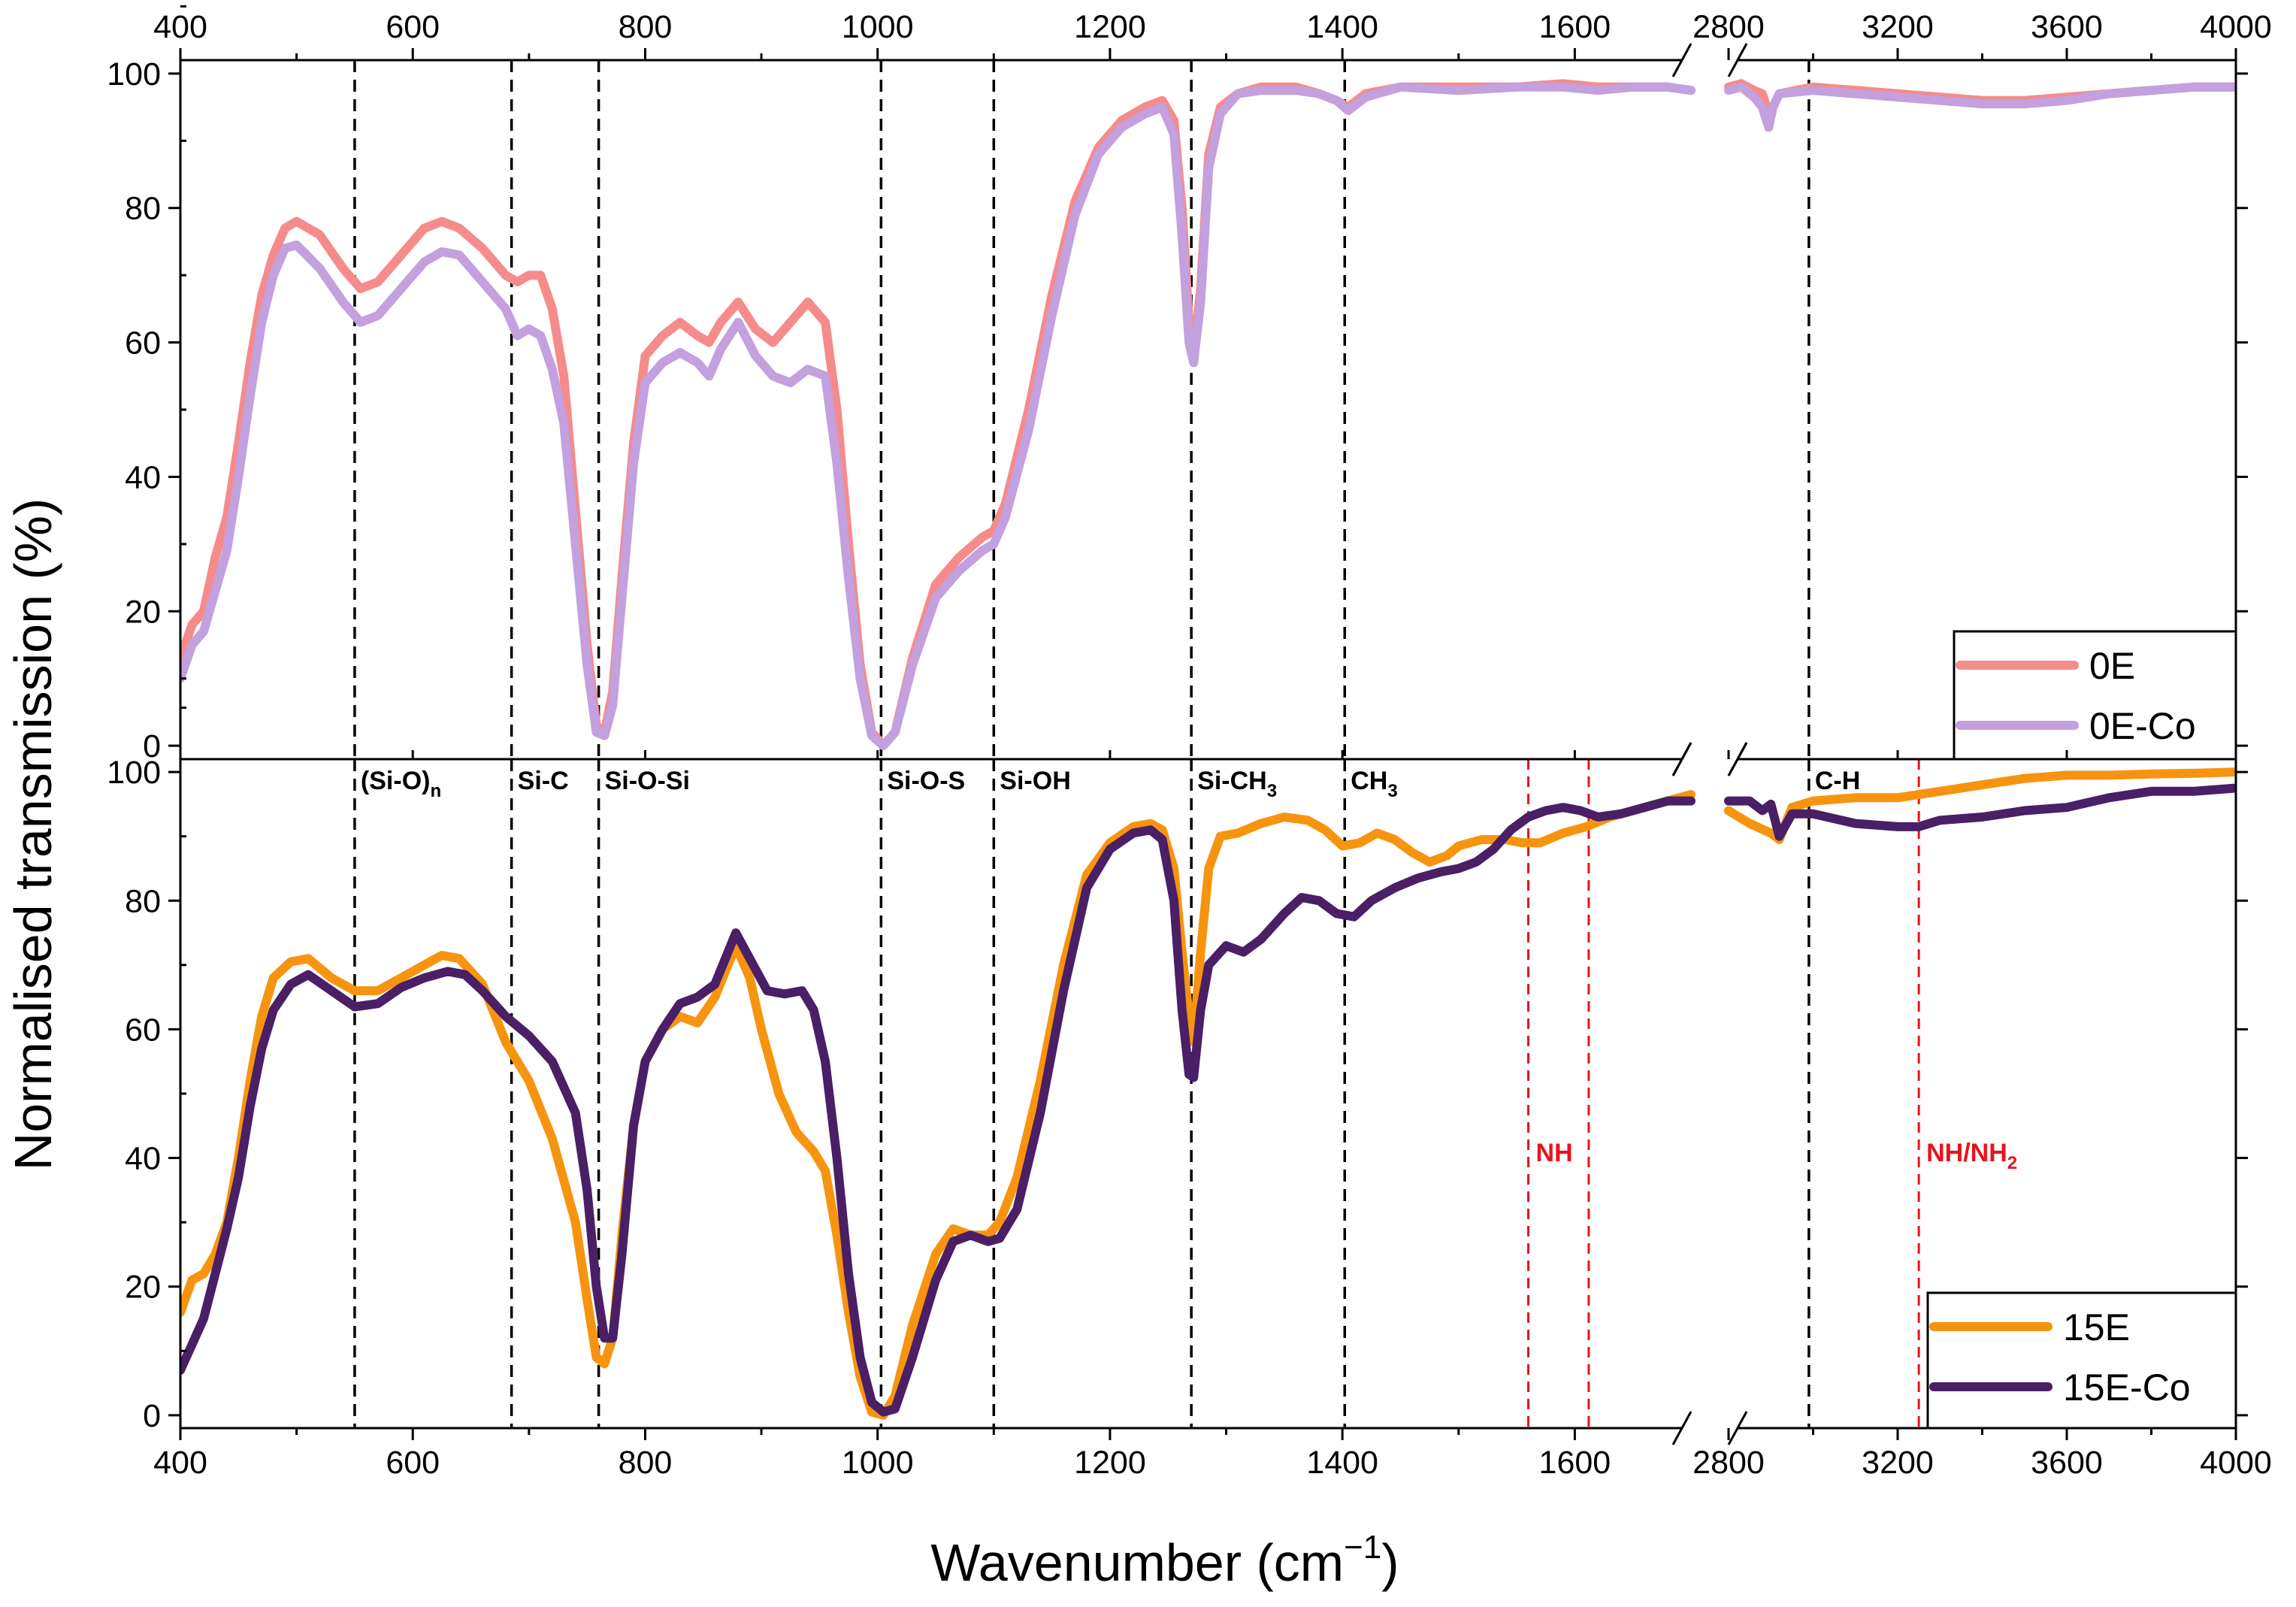 The height and width of the screenshot is (1607, 2296). I want to click on series-0e-co-high, so click(1980, 107).